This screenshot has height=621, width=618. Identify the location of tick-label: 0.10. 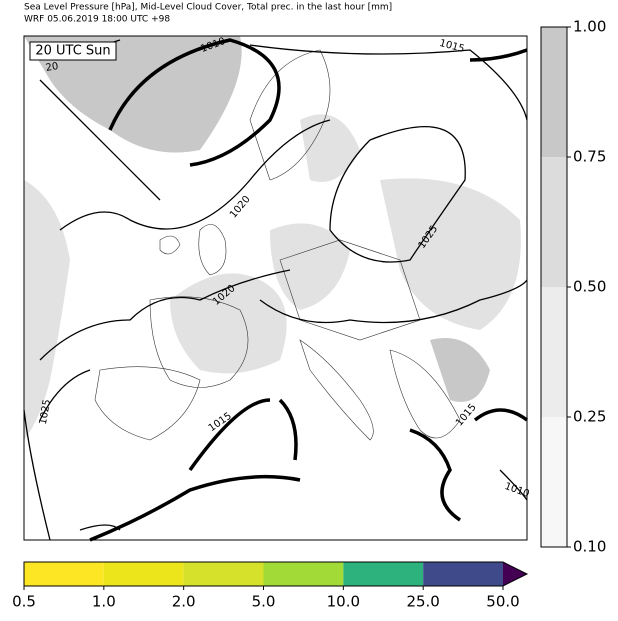
(589, 547).